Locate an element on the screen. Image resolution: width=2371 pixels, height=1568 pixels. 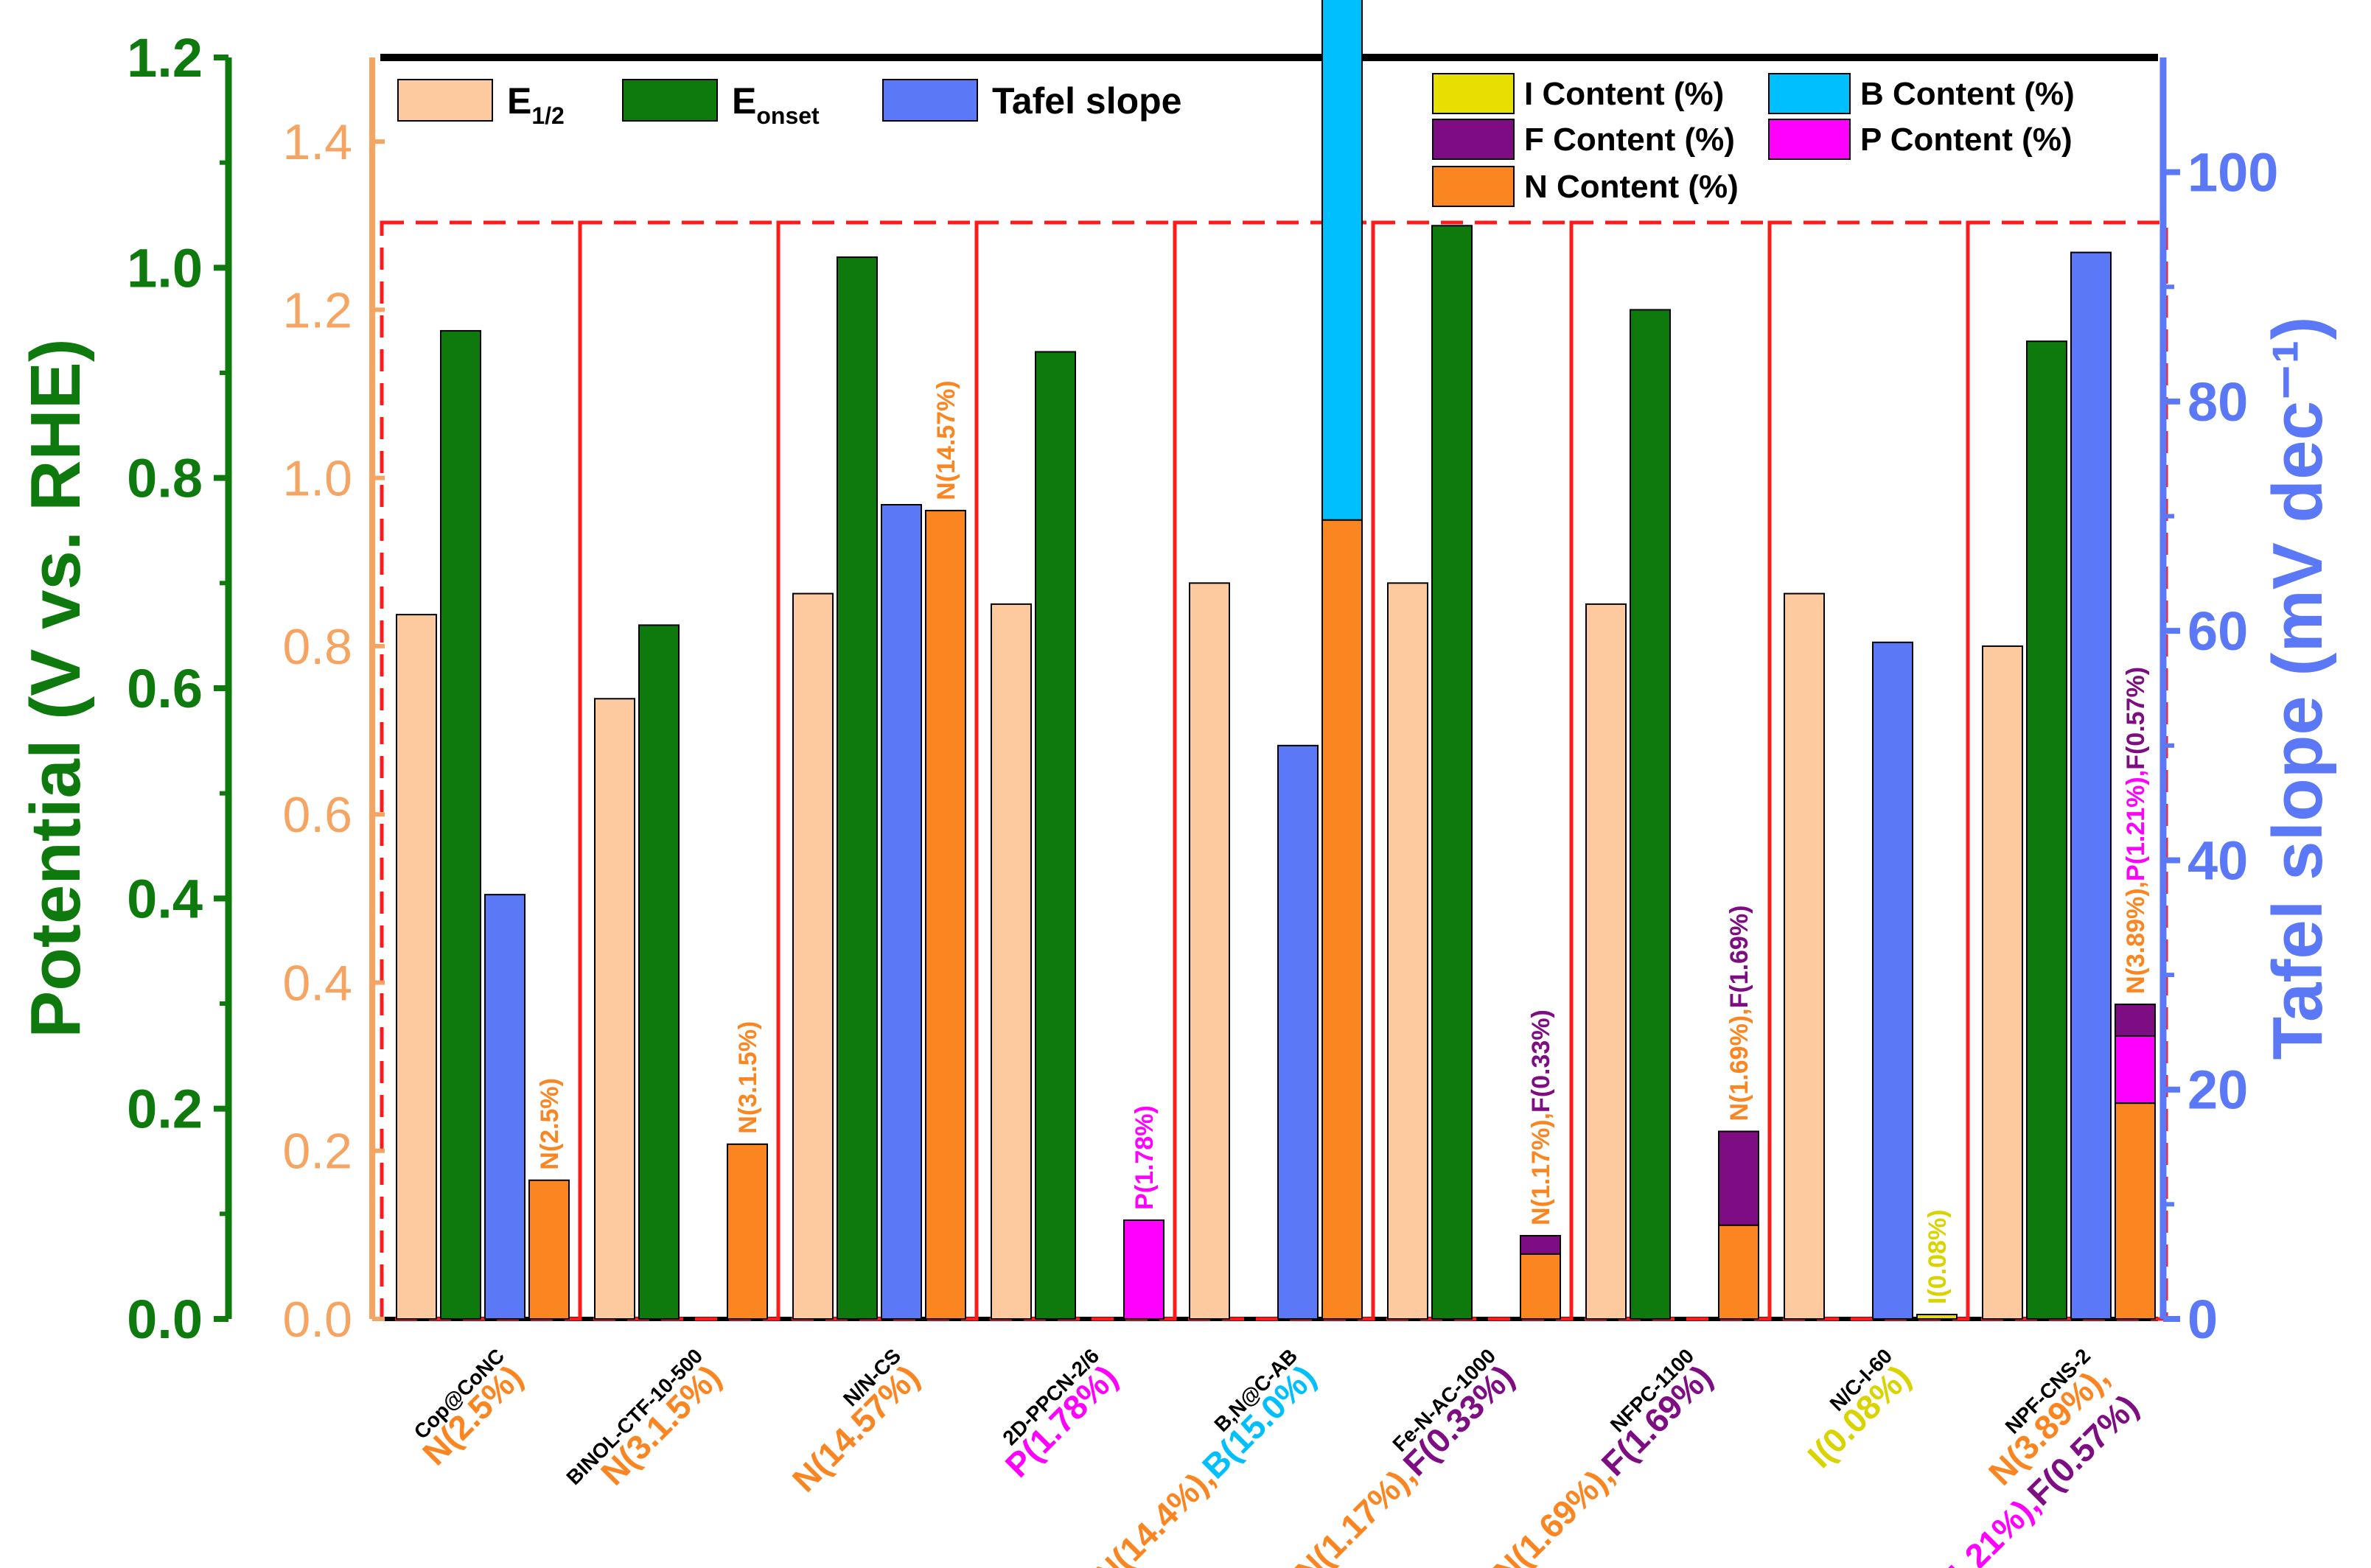
legend-content-label: F Content (%) is located at coordinates (1629, 140).